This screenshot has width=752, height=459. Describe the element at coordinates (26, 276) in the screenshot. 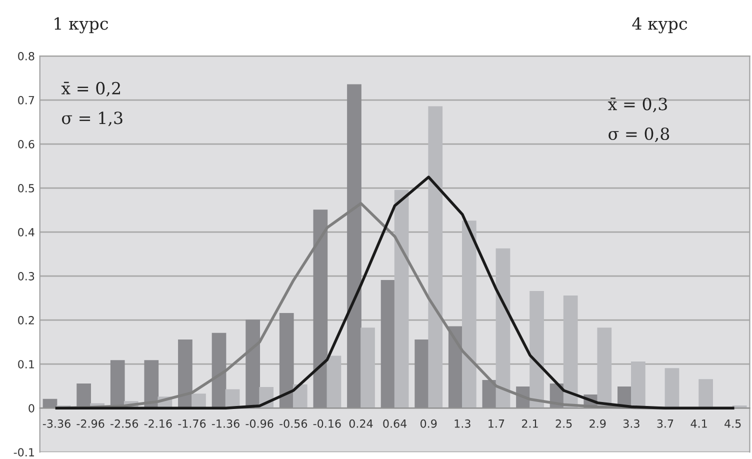

I see `y-tick-label: 0.3` at that location.